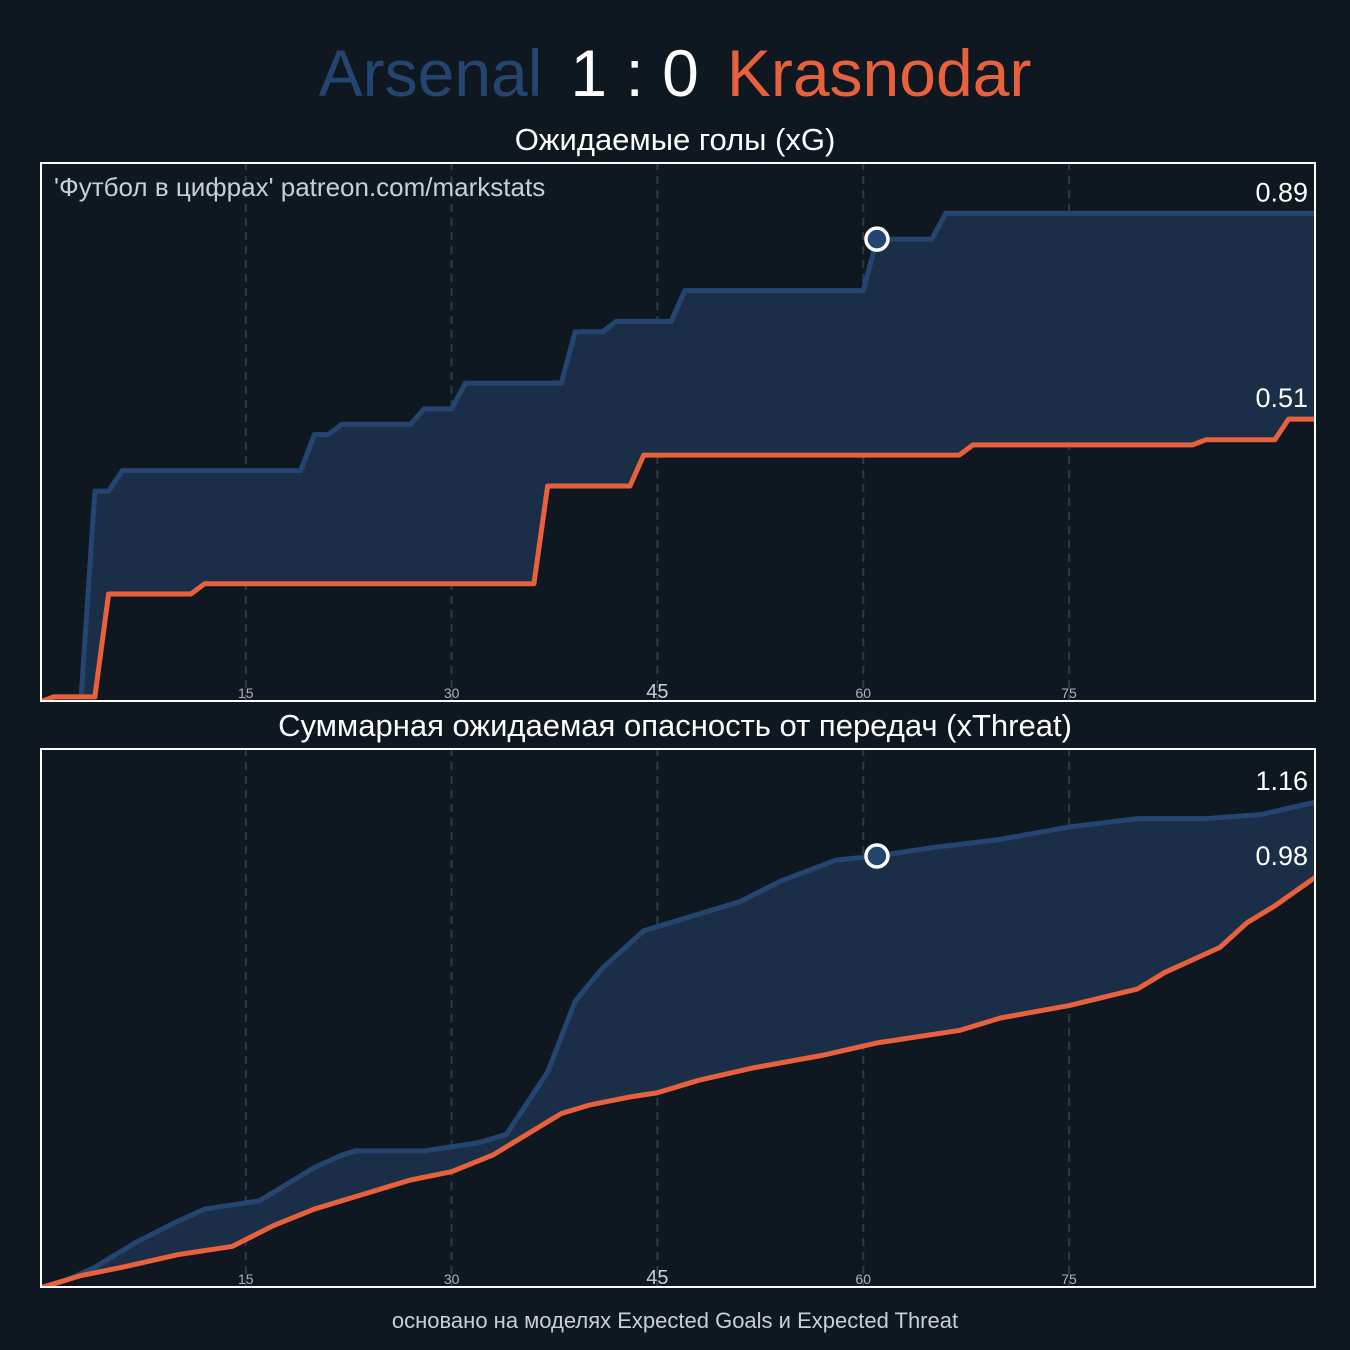 This screenshot has width=1350, height=1350. Describe the element at coordinates (246, 693) in the screenshot. I see `xg-xtick-label-15: 15` at that location.